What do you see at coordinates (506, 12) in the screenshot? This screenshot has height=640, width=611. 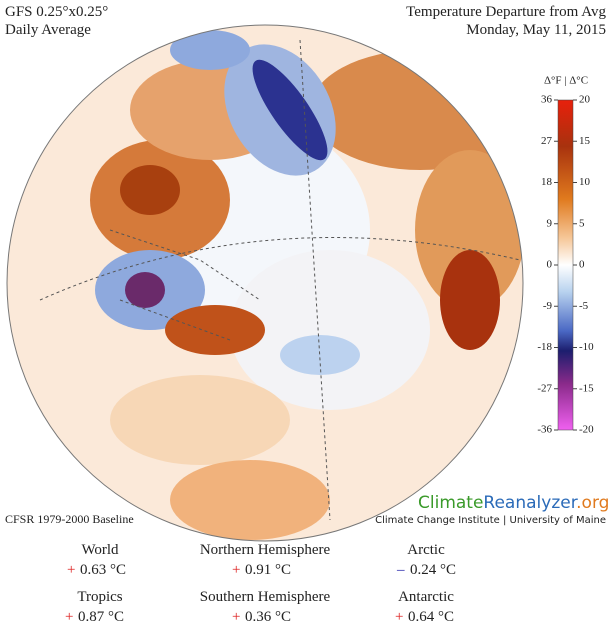 I see `title: Temperature Departure from Avg` at bounding box center [506, 12].